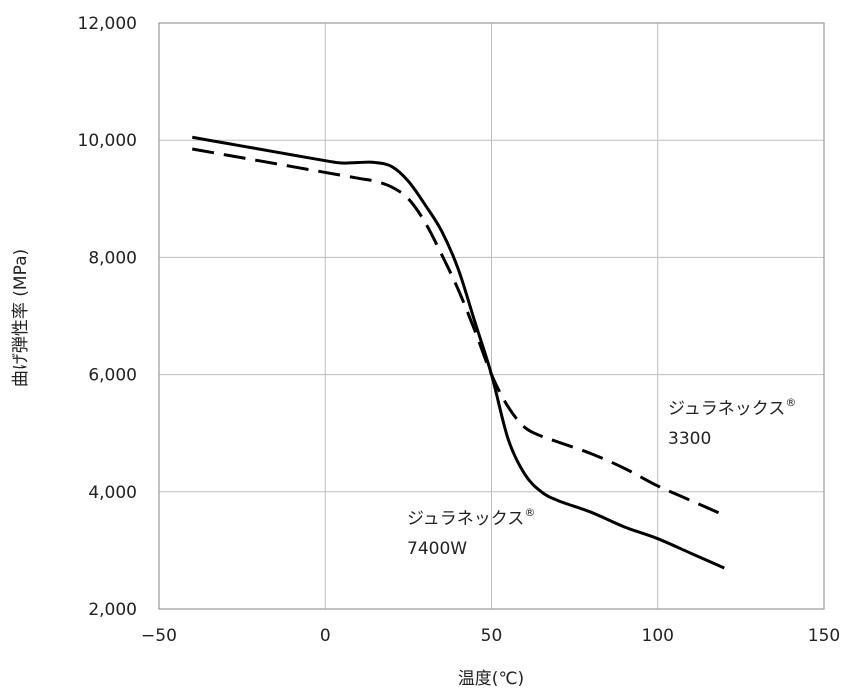  What do you see at coordinates (492, 636) in the screenshot?
I see `x-tick-label: 50` at bounding box center [492, 636].